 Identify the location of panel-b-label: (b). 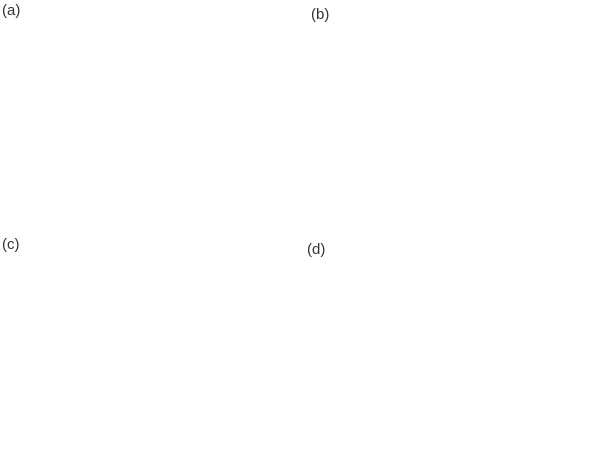
(320, 14).